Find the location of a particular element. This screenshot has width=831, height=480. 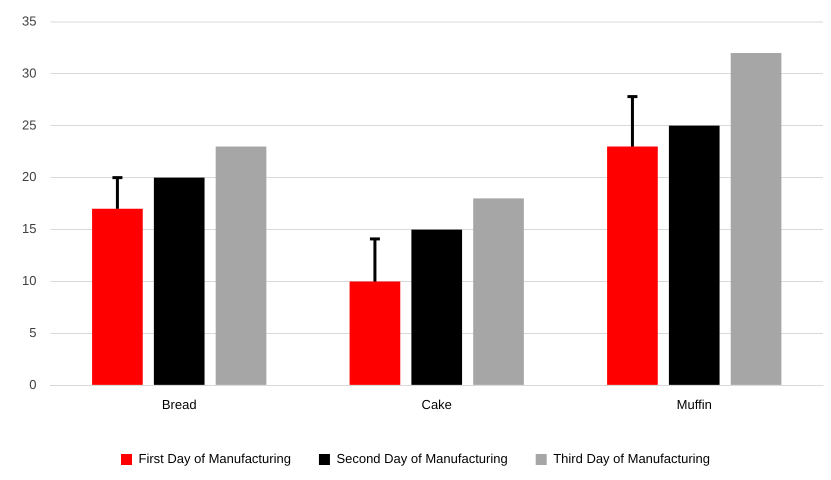

y-tick-label: 30 is located at coordinates (29, 72).